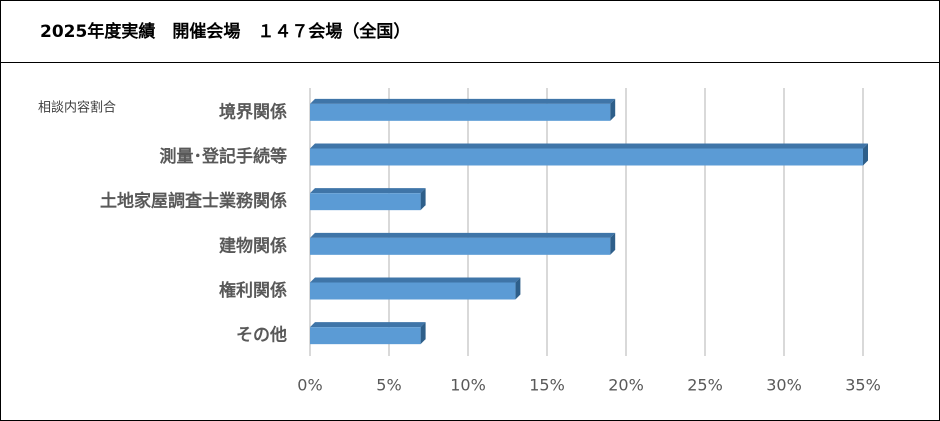  Describe the element at coordinates (863, 385) in the screenshot. I see `x-tick-label: 35%` at that location.